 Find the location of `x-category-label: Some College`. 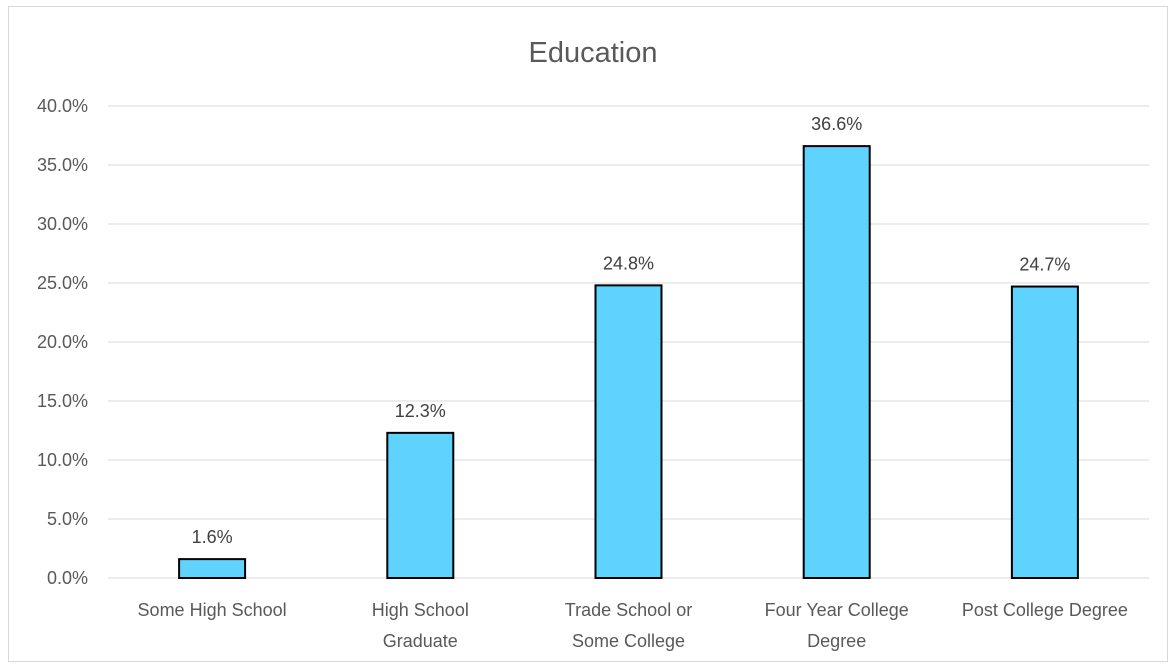

x-category-label: Some College is located at coordinates (628, 641).